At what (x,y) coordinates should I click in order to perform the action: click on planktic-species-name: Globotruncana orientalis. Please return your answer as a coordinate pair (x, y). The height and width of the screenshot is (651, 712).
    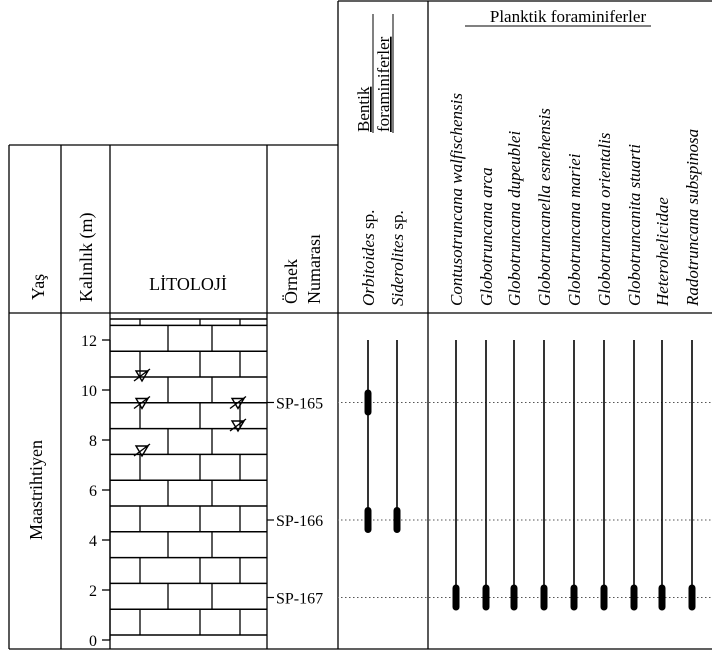
    Looking at the image, I should click on (604, 219).